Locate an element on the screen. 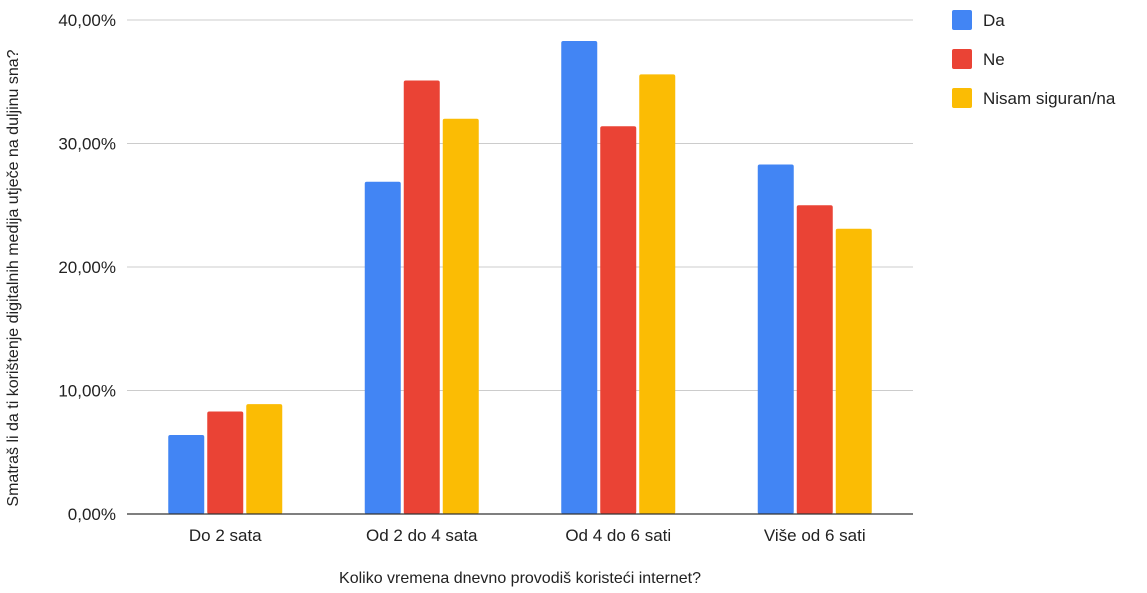 The width and height of the screenshot is (1147, 593). y-axis-ticks: 0,00% 10,00% 20,00% 30,00% 40,00% is located at coordinates (87, 267).